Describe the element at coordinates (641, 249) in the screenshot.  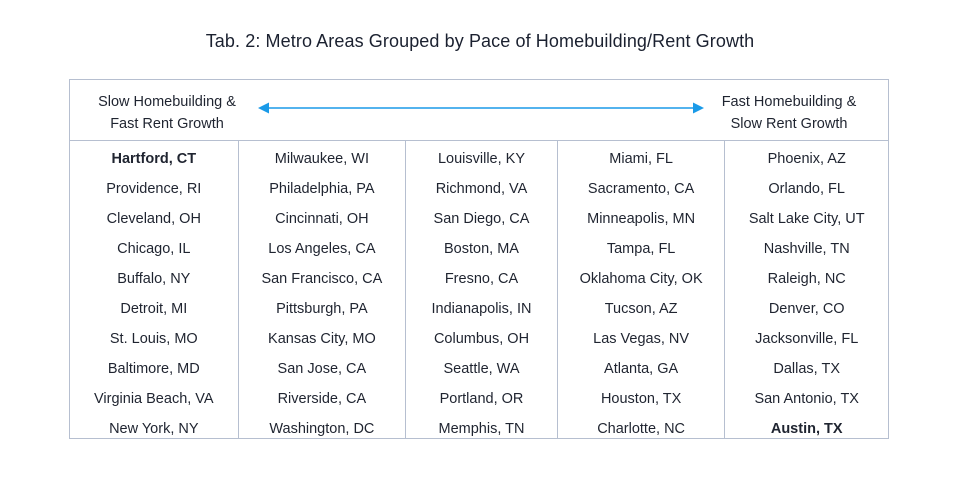
I see `table-cell: Tampa, FL` at that location.